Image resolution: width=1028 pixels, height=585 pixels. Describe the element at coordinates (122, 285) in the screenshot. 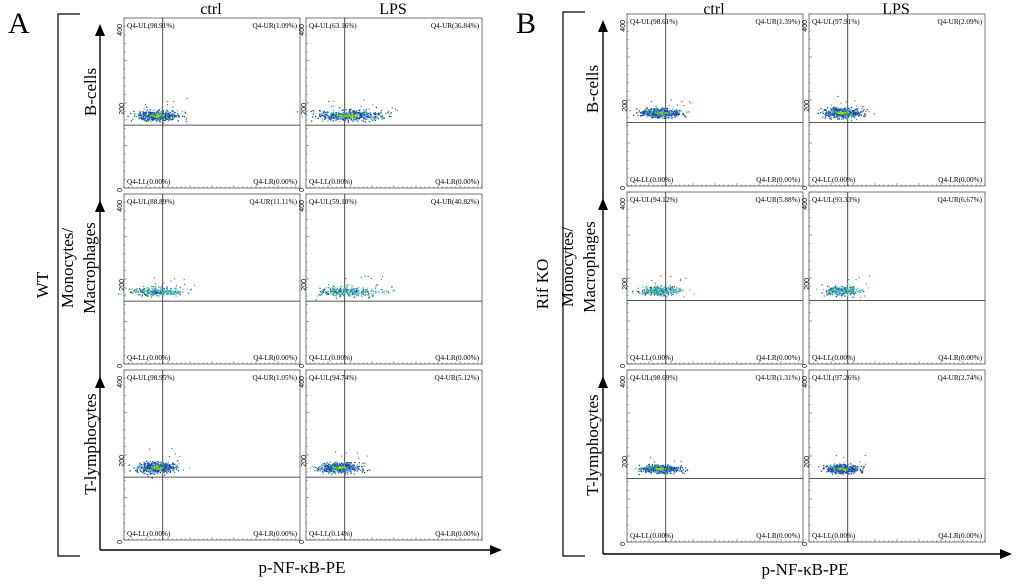

I see `y-tick-label: 200` at that location.